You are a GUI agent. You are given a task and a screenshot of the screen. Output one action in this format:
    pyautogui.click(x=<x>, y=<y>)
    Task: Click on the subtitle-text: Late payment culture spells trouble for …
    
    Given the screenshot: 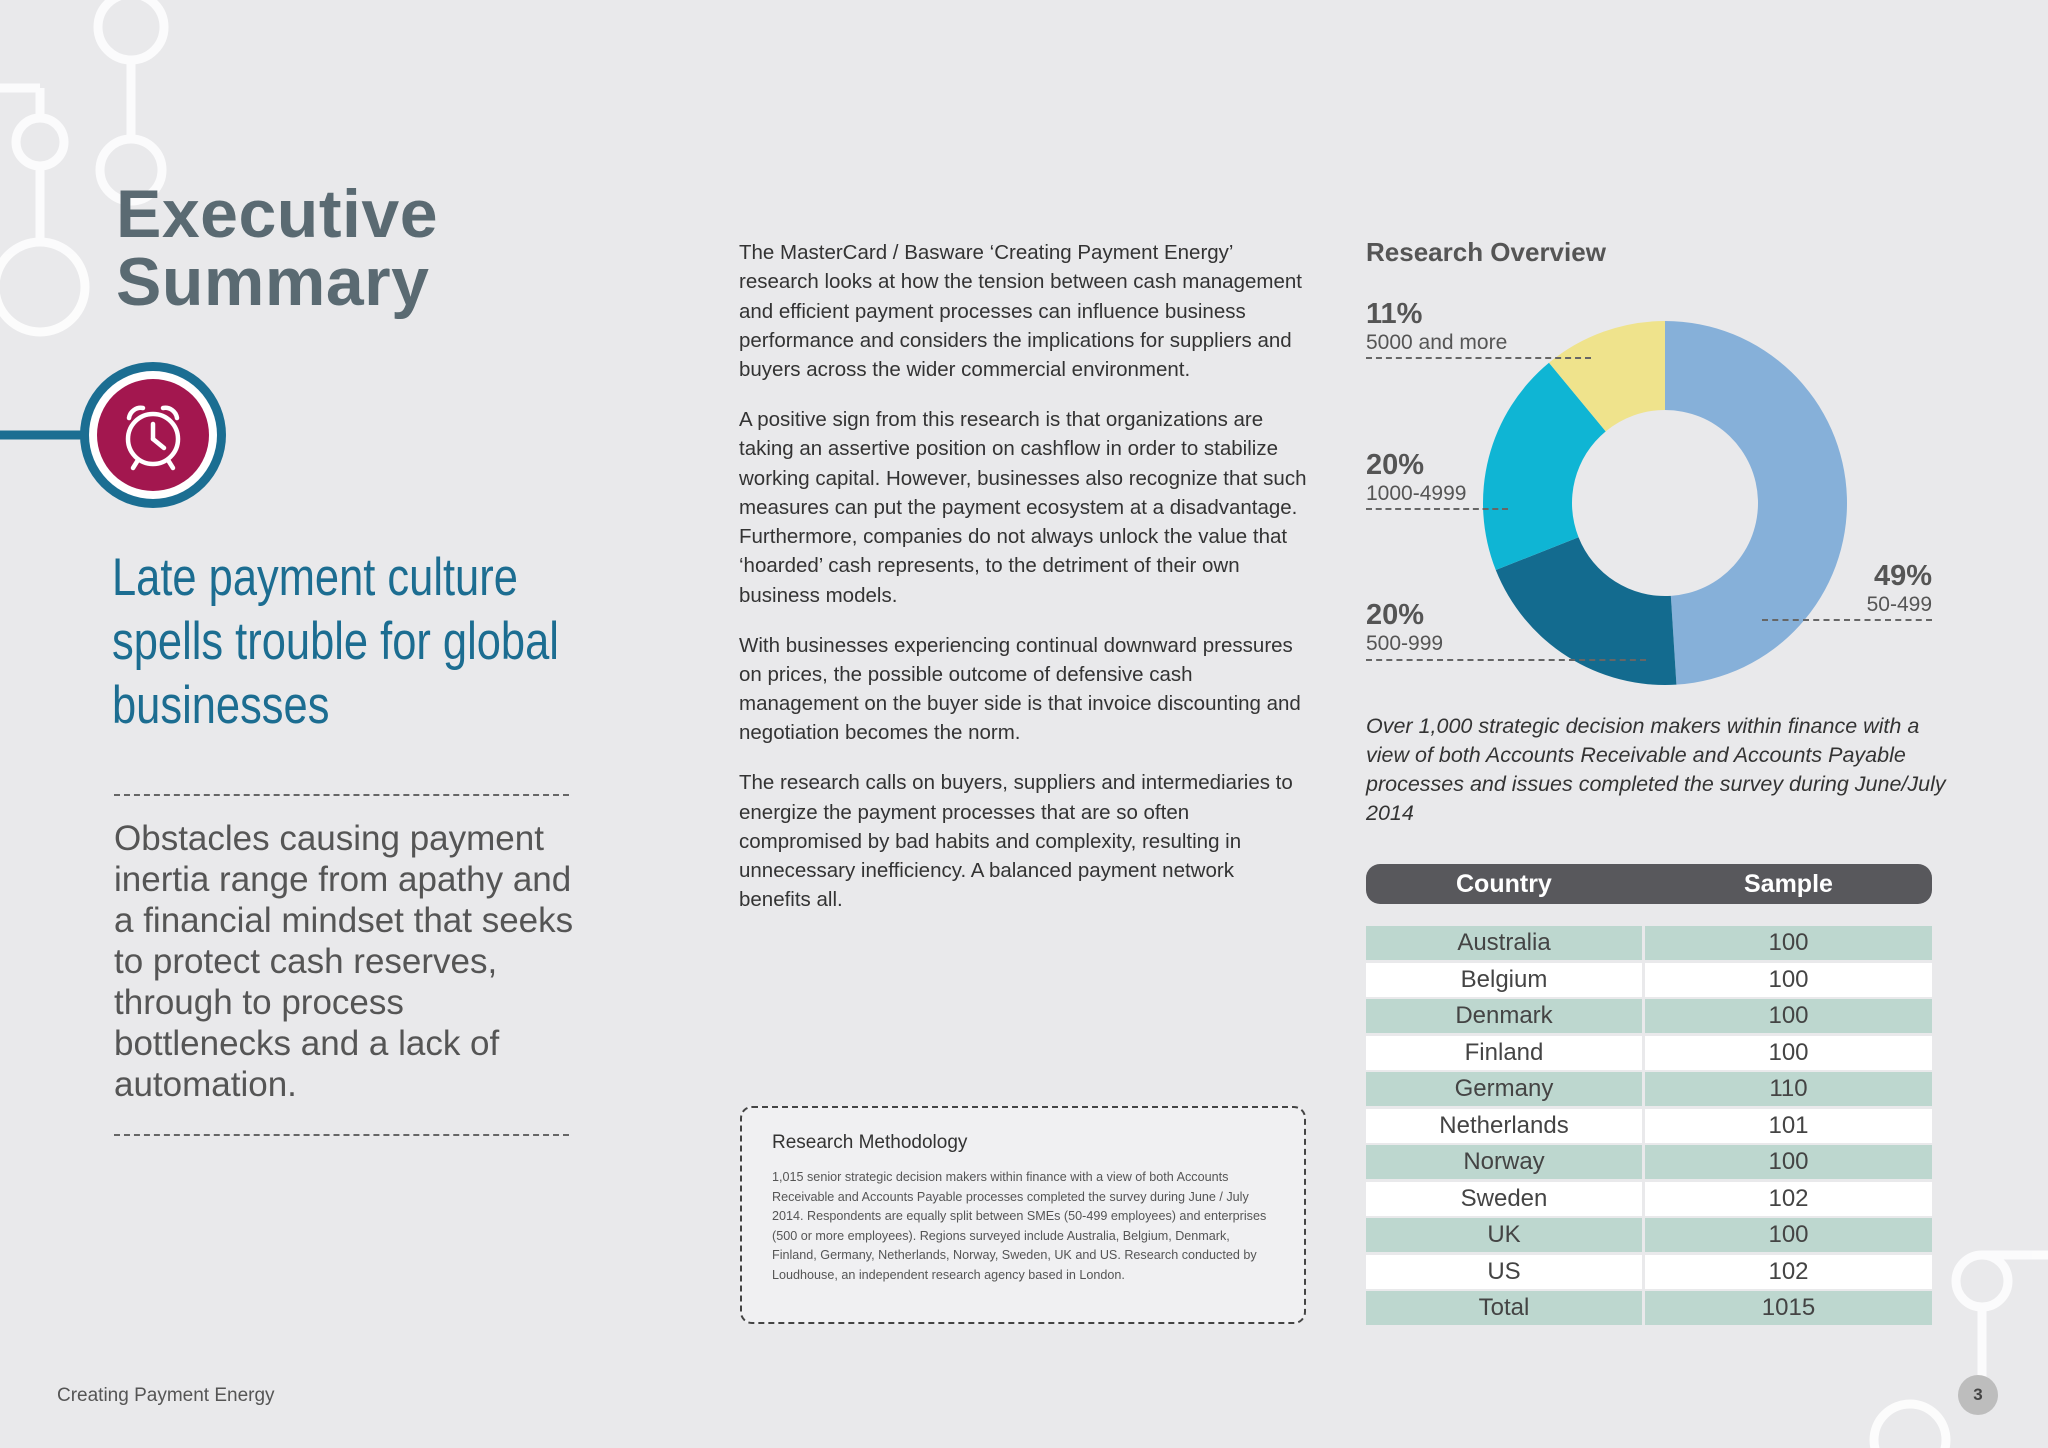 What is the action you would take?
    pyautogui.click(x=335, y=641)
    